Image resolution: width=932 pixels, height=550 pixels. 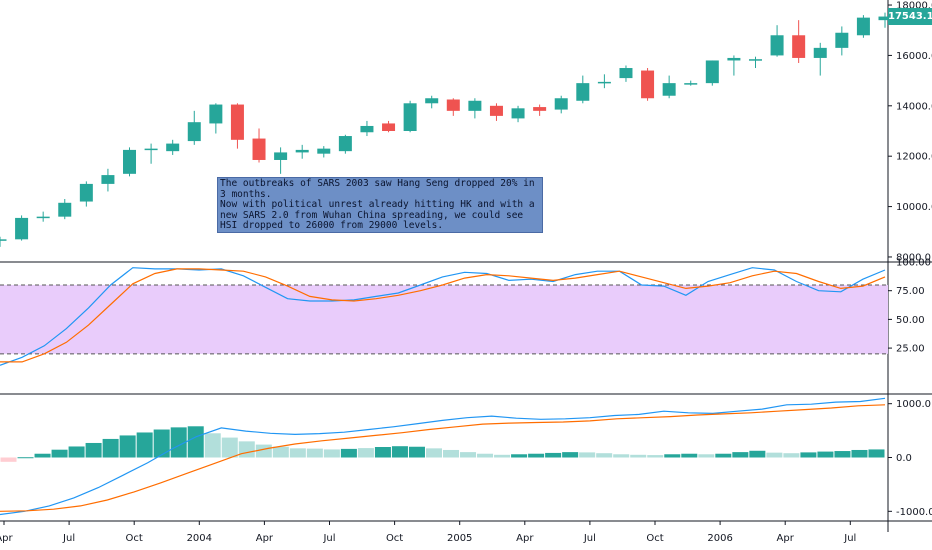 I want to click on price-tick-label: 8000.0, so click(x=913, y=257).